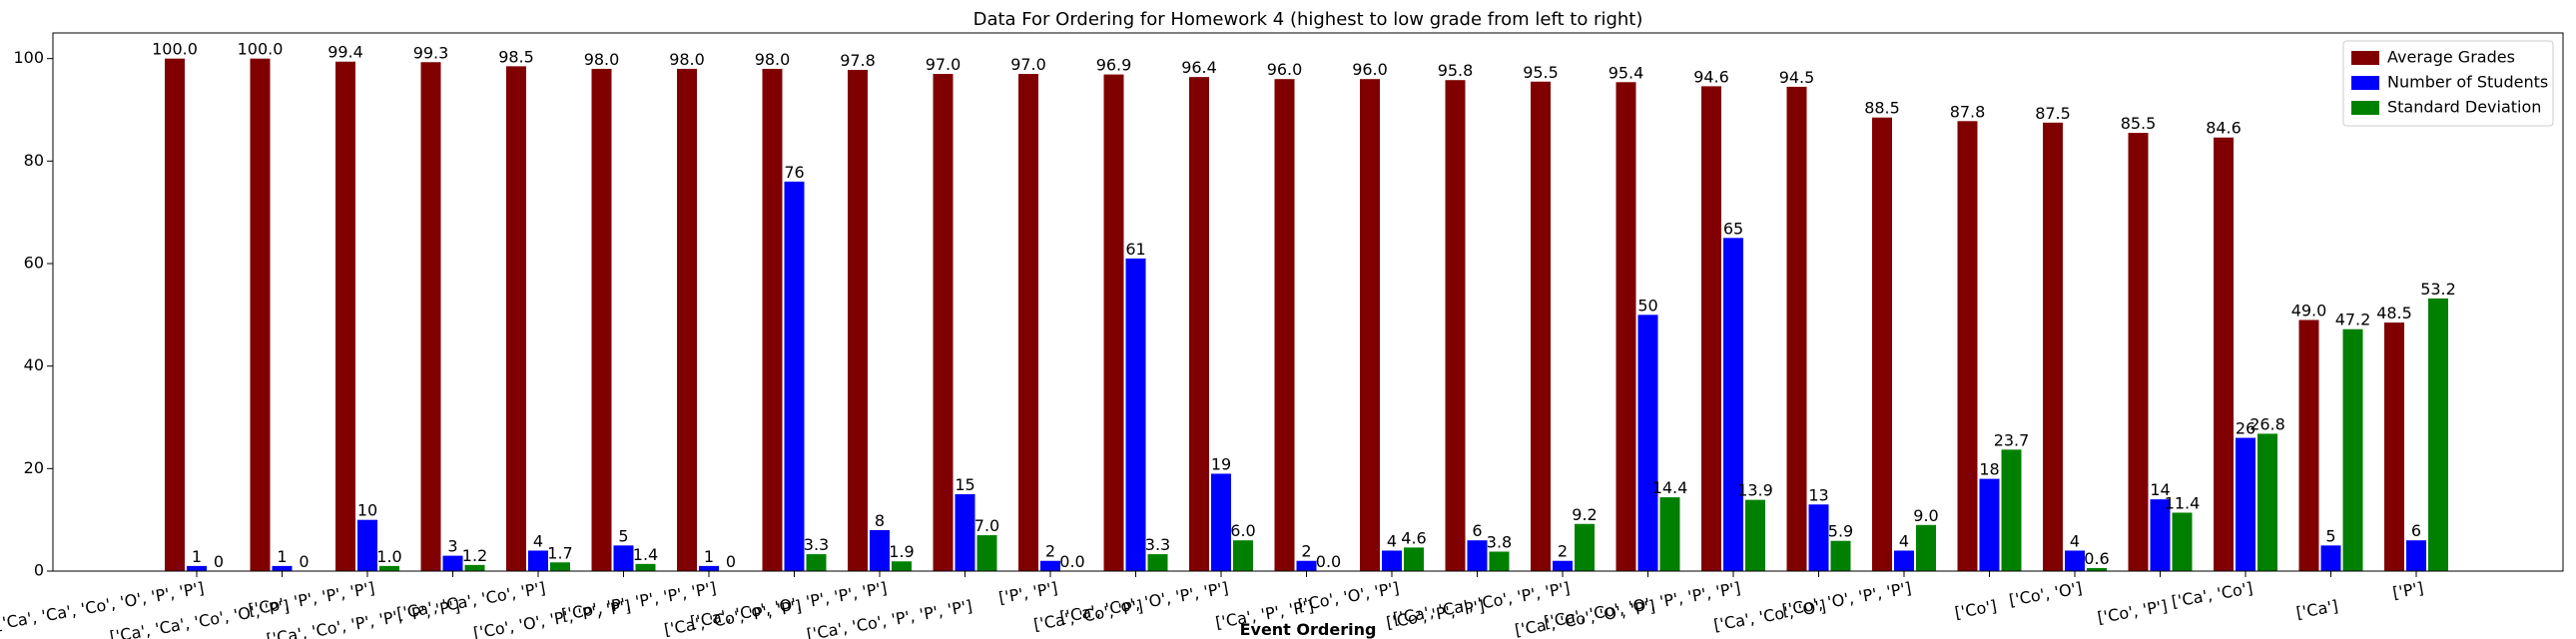 The width and height of the screenshot is (2576, 639). What do you see at coordinates (964, 484) in the screenshot?
I see `value-label: 15` at bounding box center [964, 484].